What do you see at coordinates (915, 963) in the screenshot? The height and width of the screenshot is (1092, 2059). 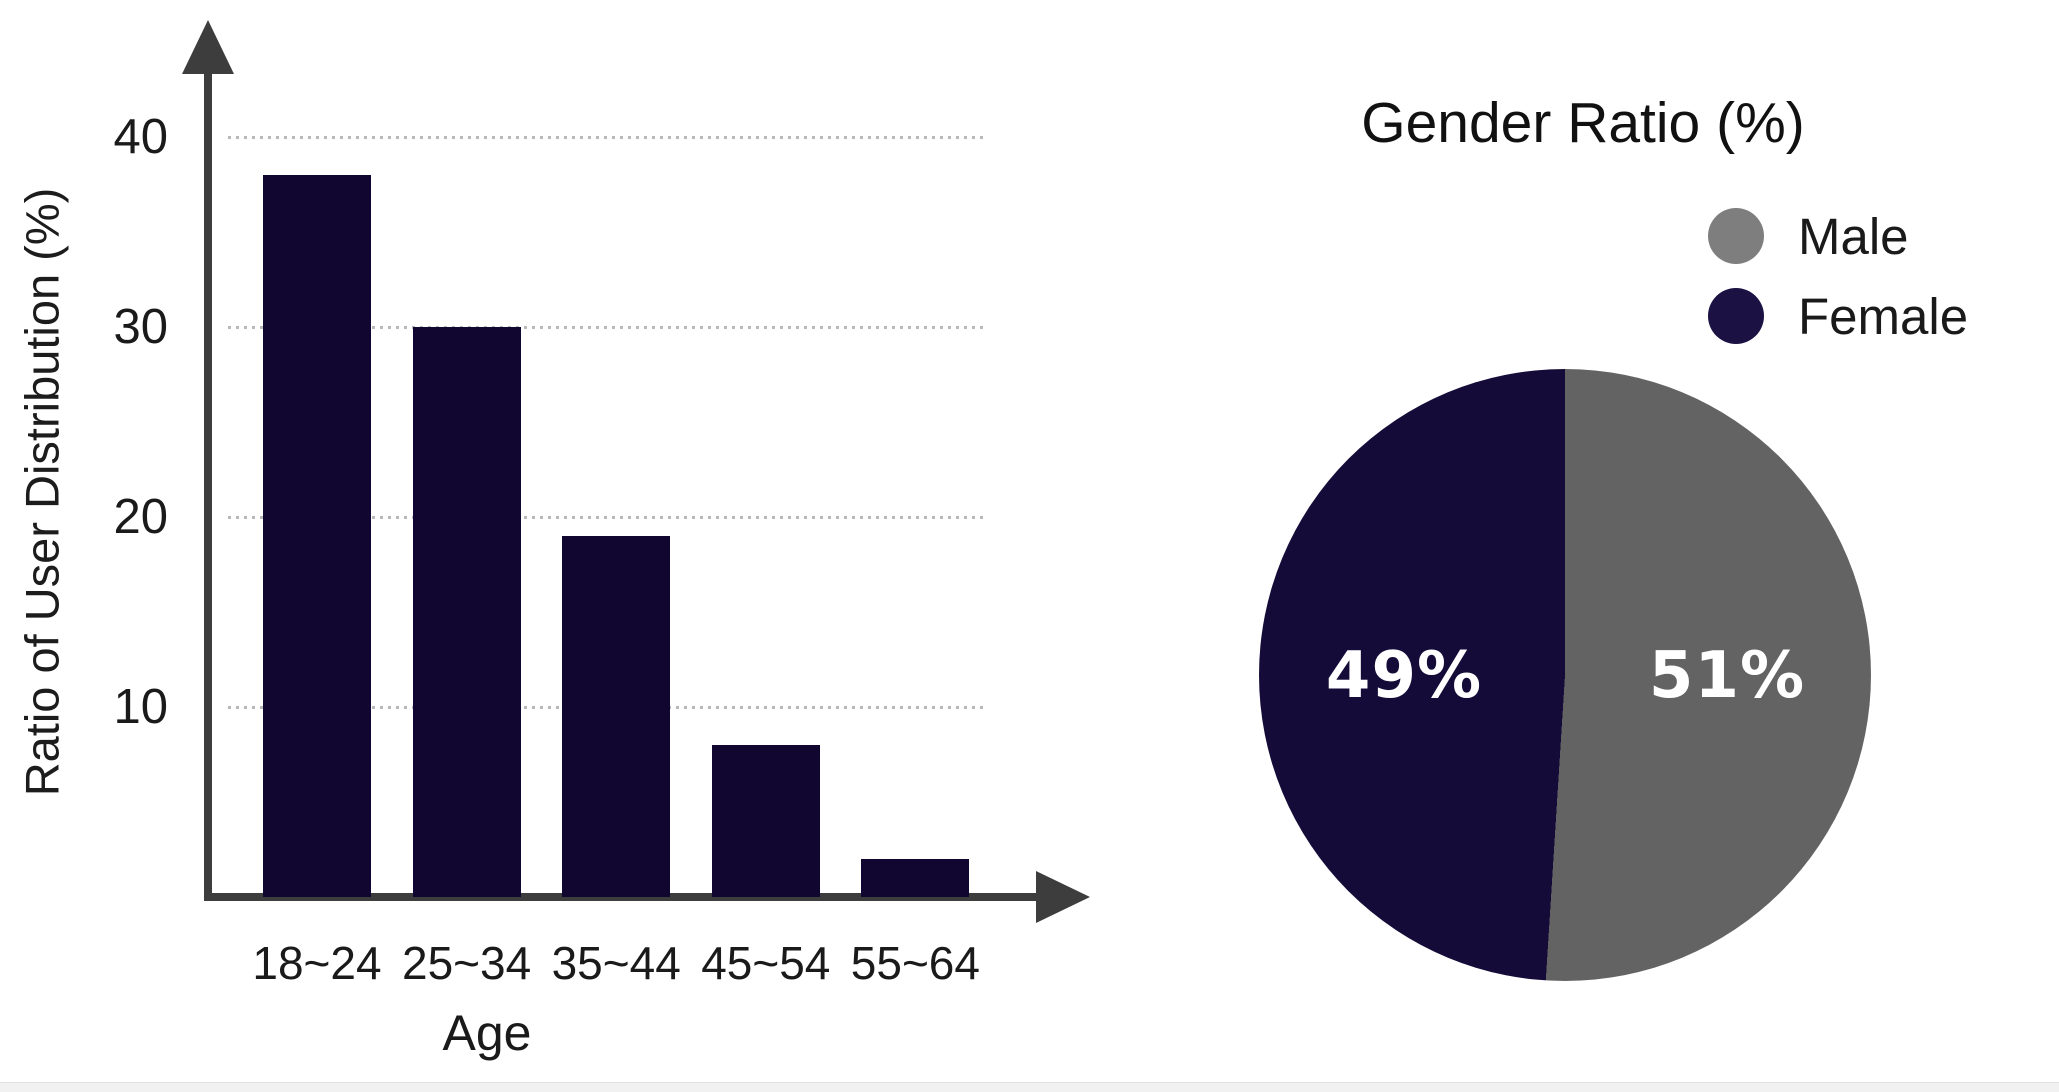 I see `x-tick-label: 55~64` at bounding box center [915, 963].